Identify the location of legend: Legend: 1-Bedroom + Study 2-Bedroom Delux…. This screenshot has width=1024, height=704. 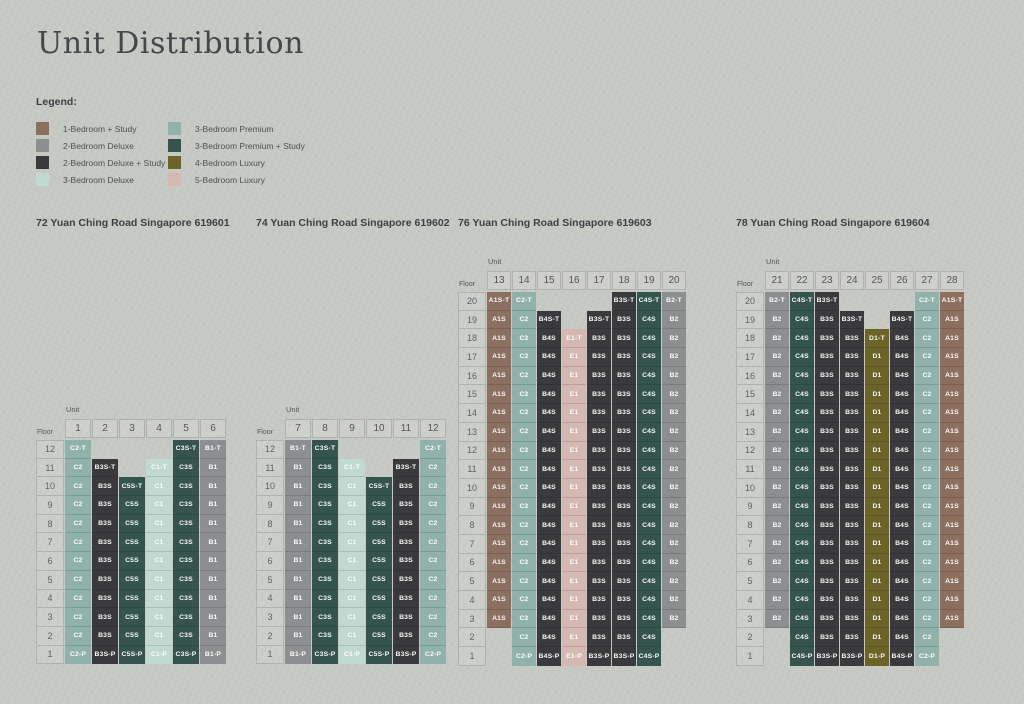
(170, 142).